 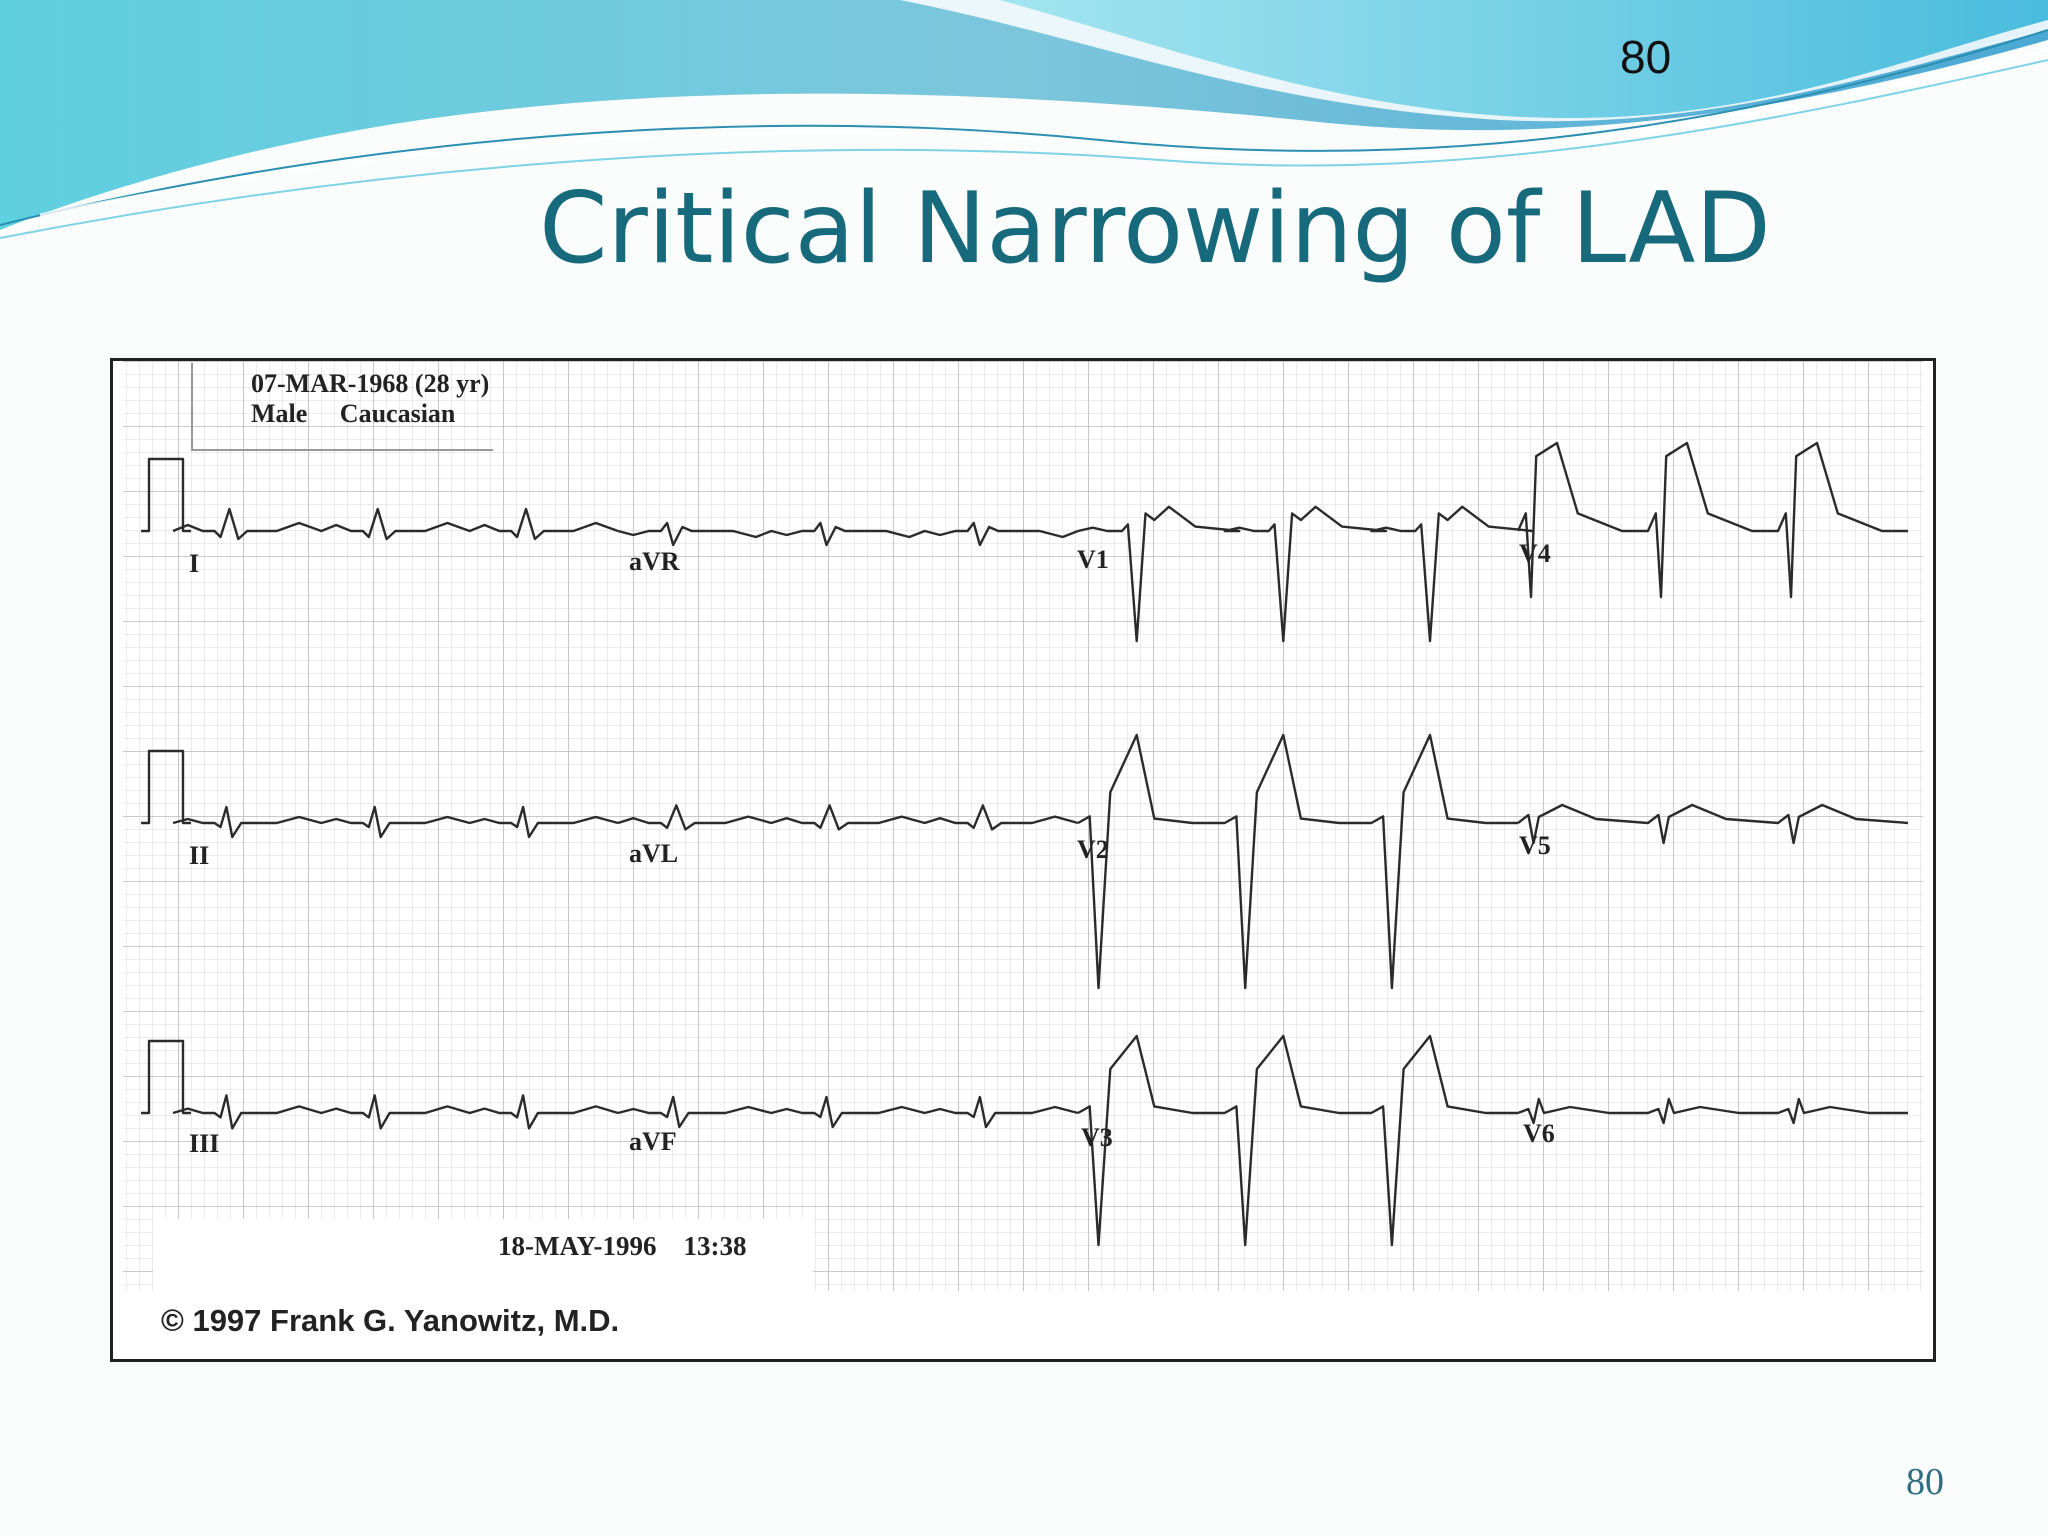 I want to click on recording-info-box, so click(x=483, y=1258).